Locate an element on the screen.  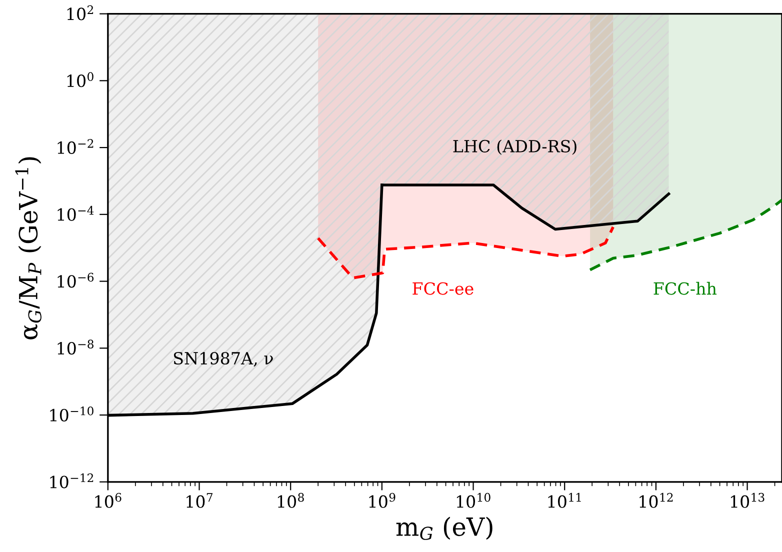
series-label: FCC-ee is located at coordinates (443, 288).